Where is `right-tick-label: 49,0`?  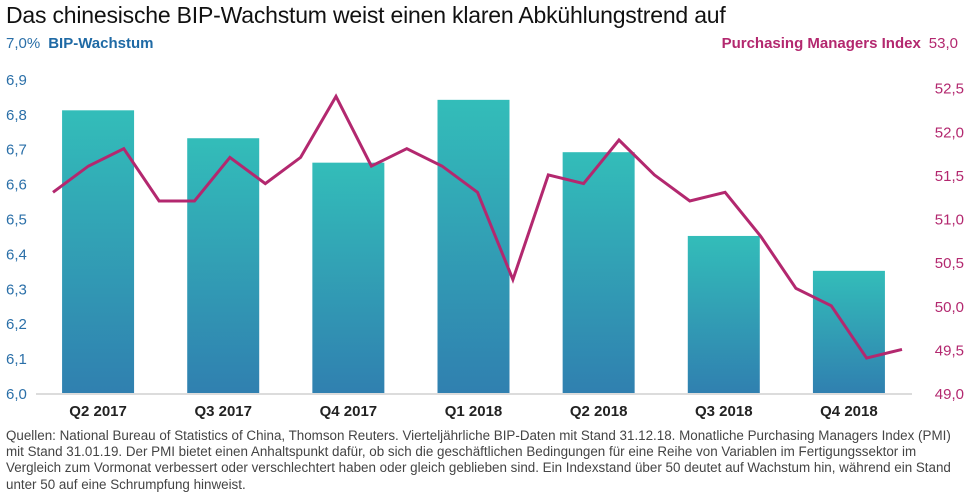 right-tick-label: 49,0 is located at coordinates (949, 394).